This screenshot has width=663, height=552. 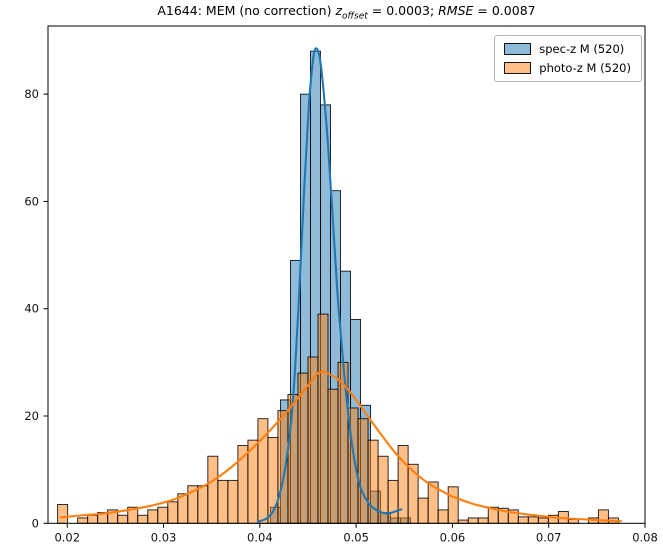 What do you see at coordinates (645, 537) in the screenshot?
I see `x-tick-label: 0.08` at bounding box center [645, 537].